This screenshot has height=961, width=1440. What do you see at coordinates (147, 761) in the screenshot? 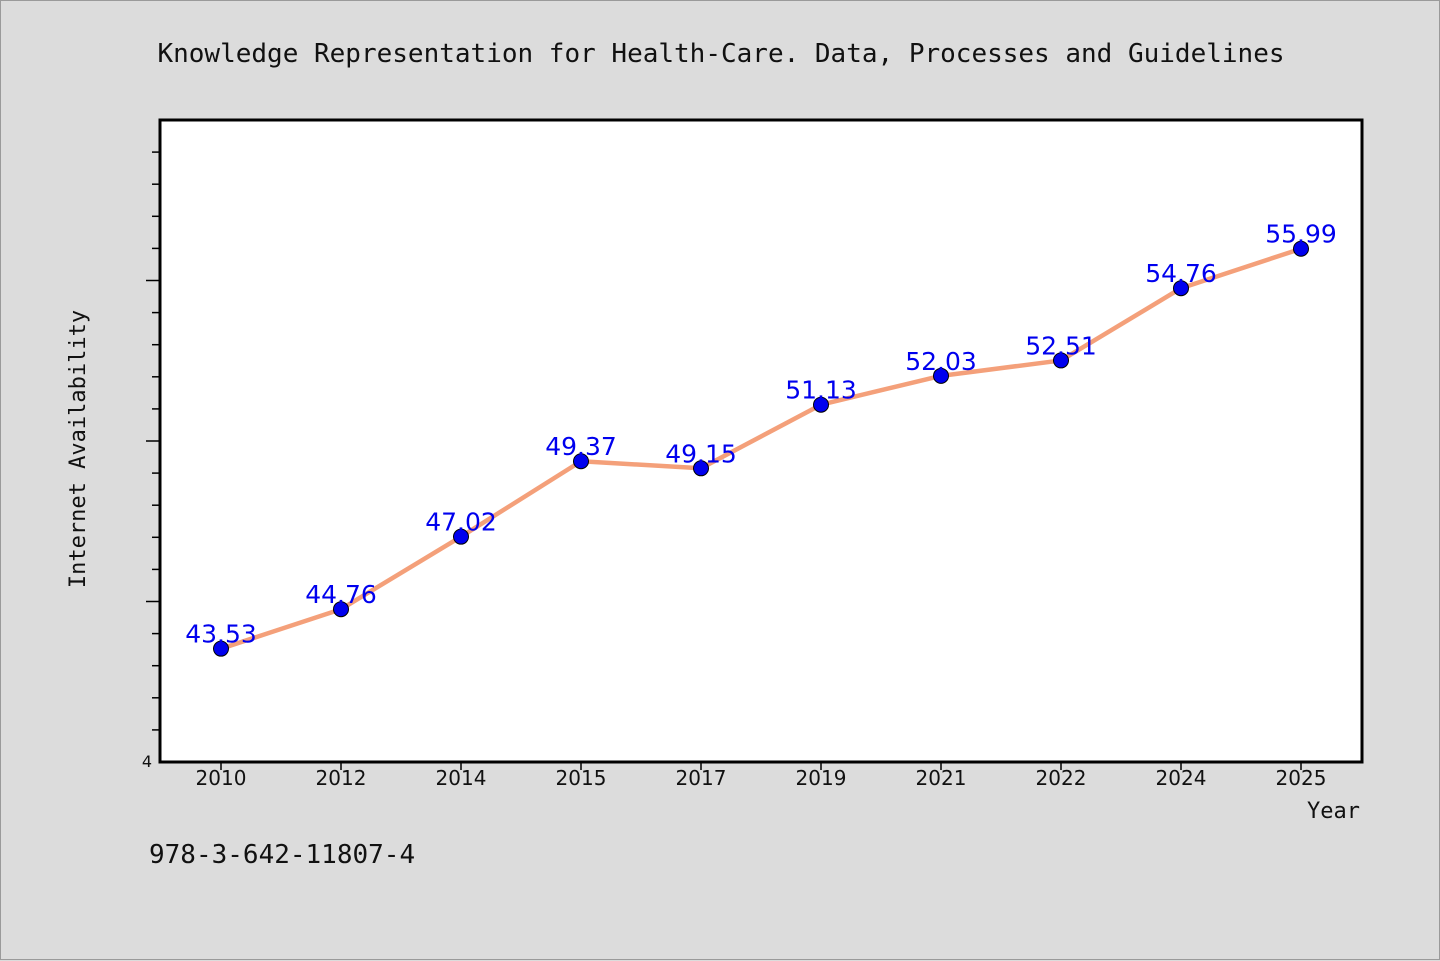
I see `y-origin-label: 4` at bounding box center [147, 761].